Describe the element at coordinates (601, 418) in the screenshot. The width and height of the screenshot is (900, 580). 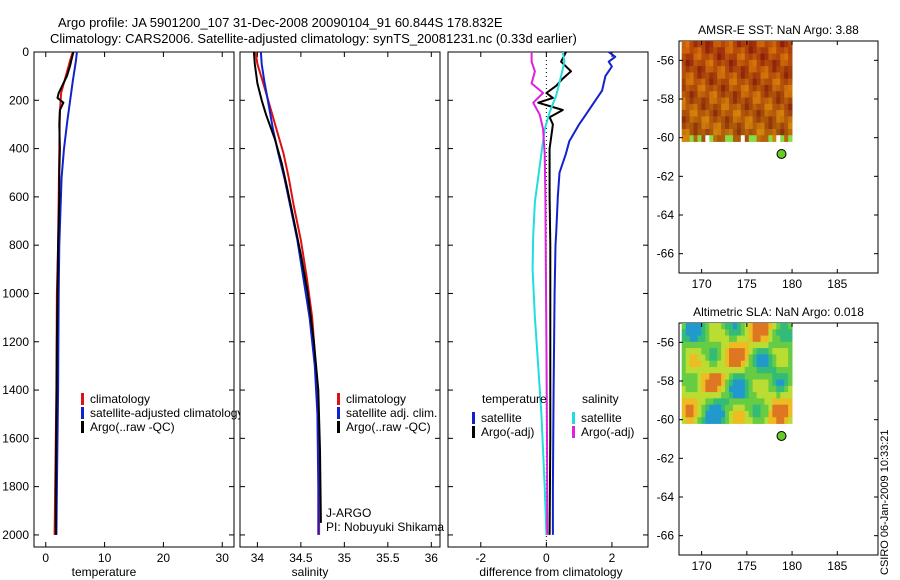
I see `difference-legend-label: satellite` at that location.